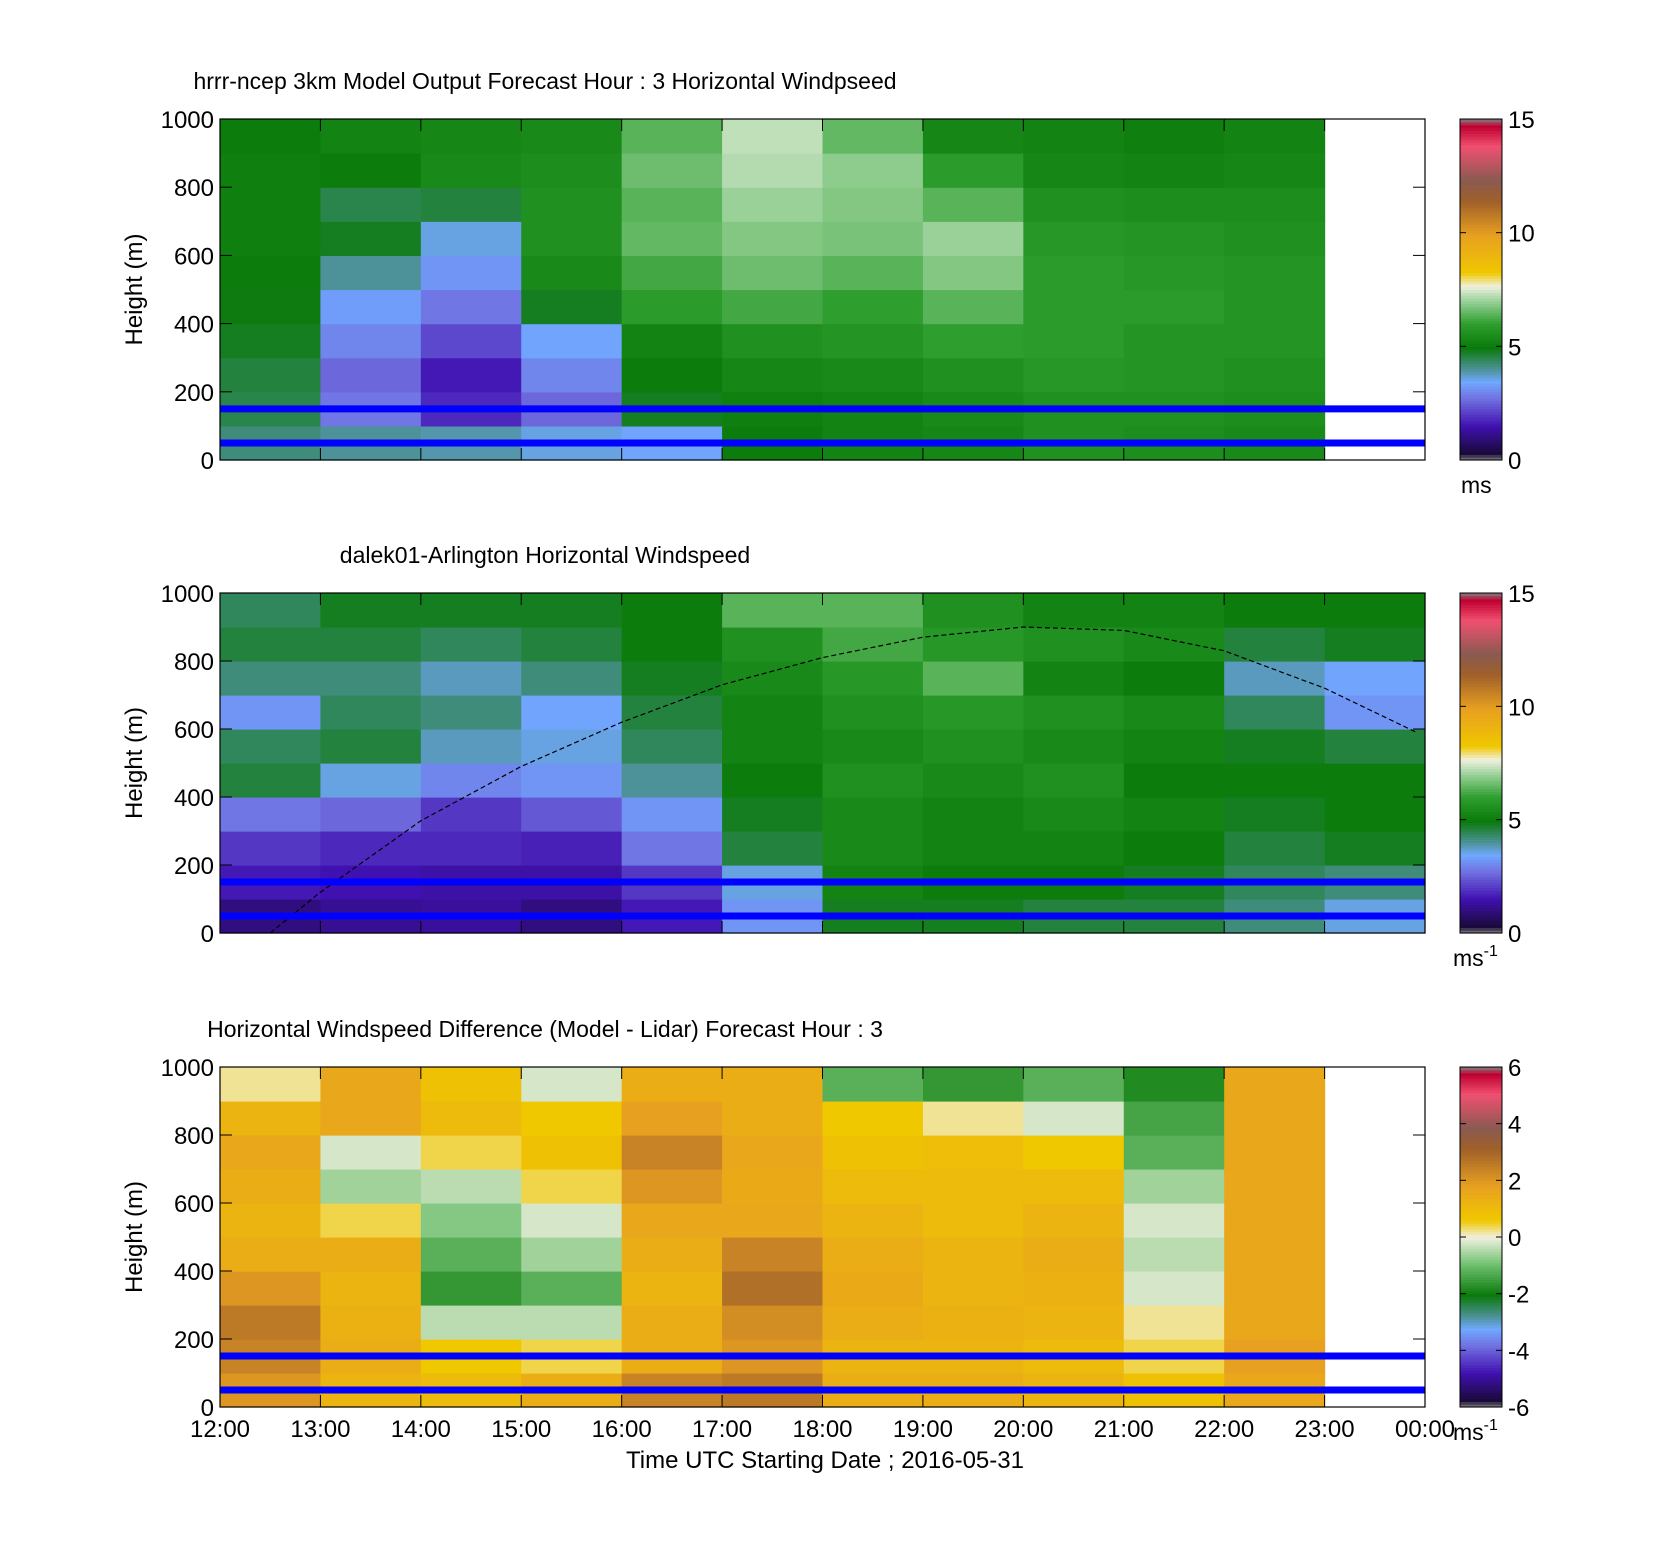 Image resolution: width=1680 pixels, height=1561 pixels. I want to click on colorbar-tick-label: -2, so click(1518, 1295).